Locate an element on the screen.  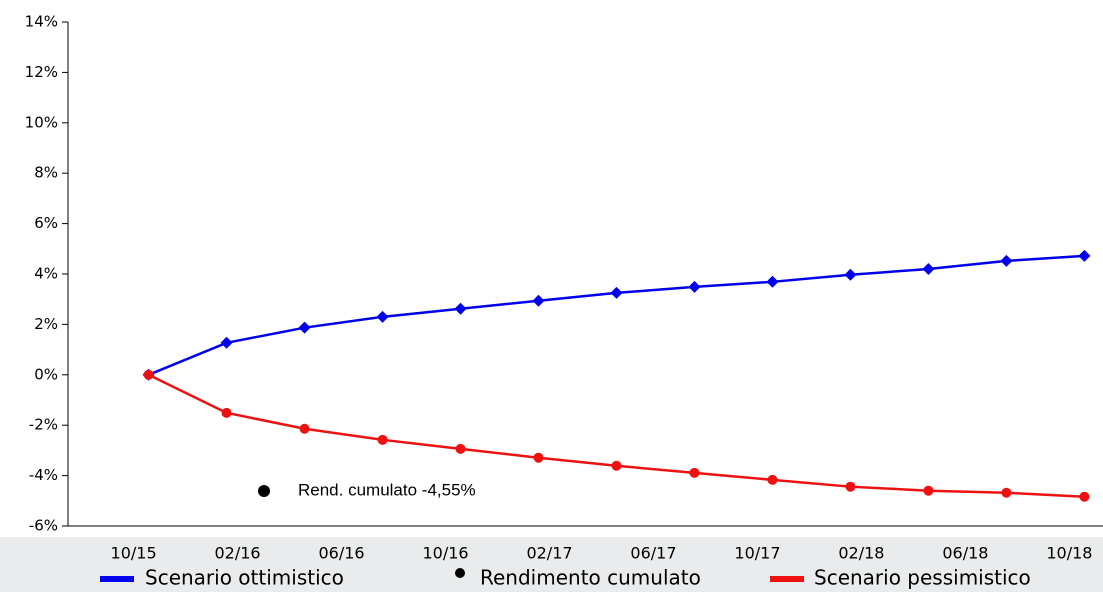
x-tick-label: 02/18 is located at coordinates (861, 553).